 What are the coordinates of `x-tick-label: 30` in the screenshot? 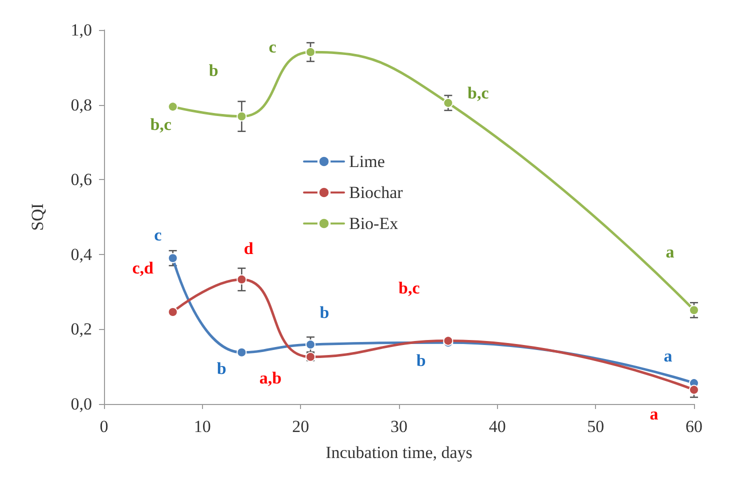 It's located at (399, 426).